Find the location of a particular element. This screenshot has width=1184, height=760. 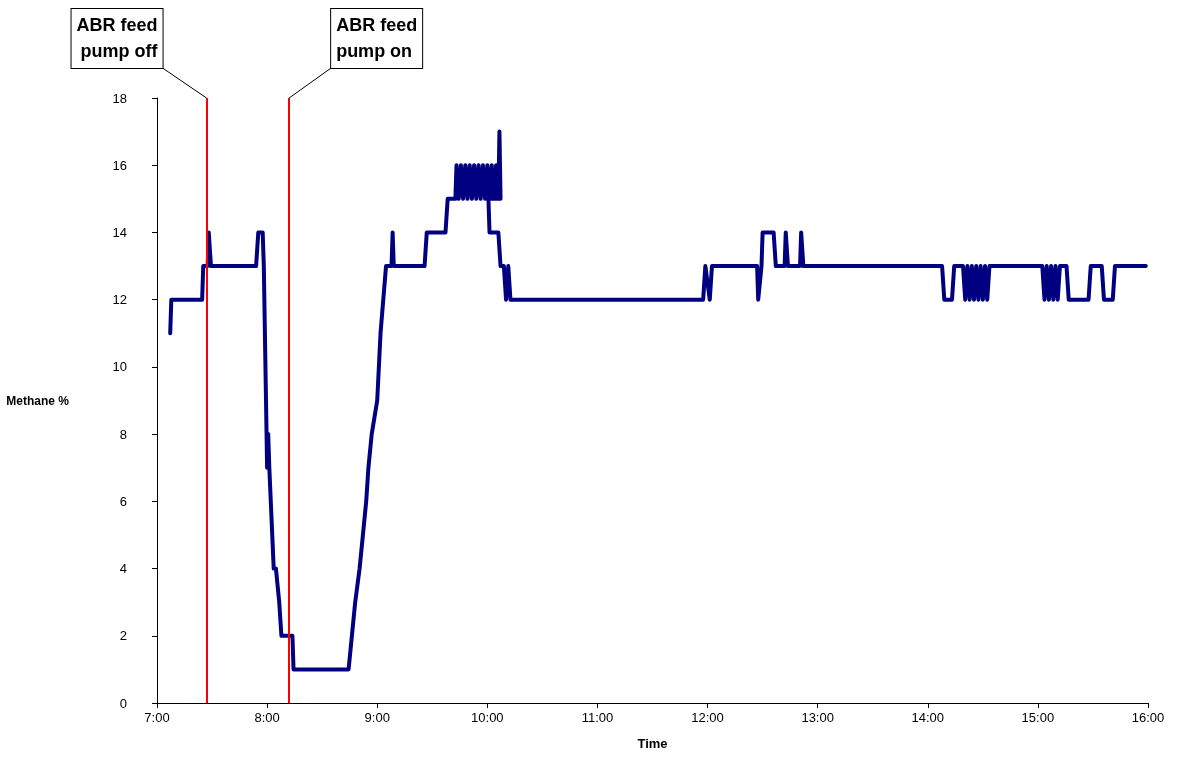

y-tick-label: 4 is located at coordinates (123, 569).